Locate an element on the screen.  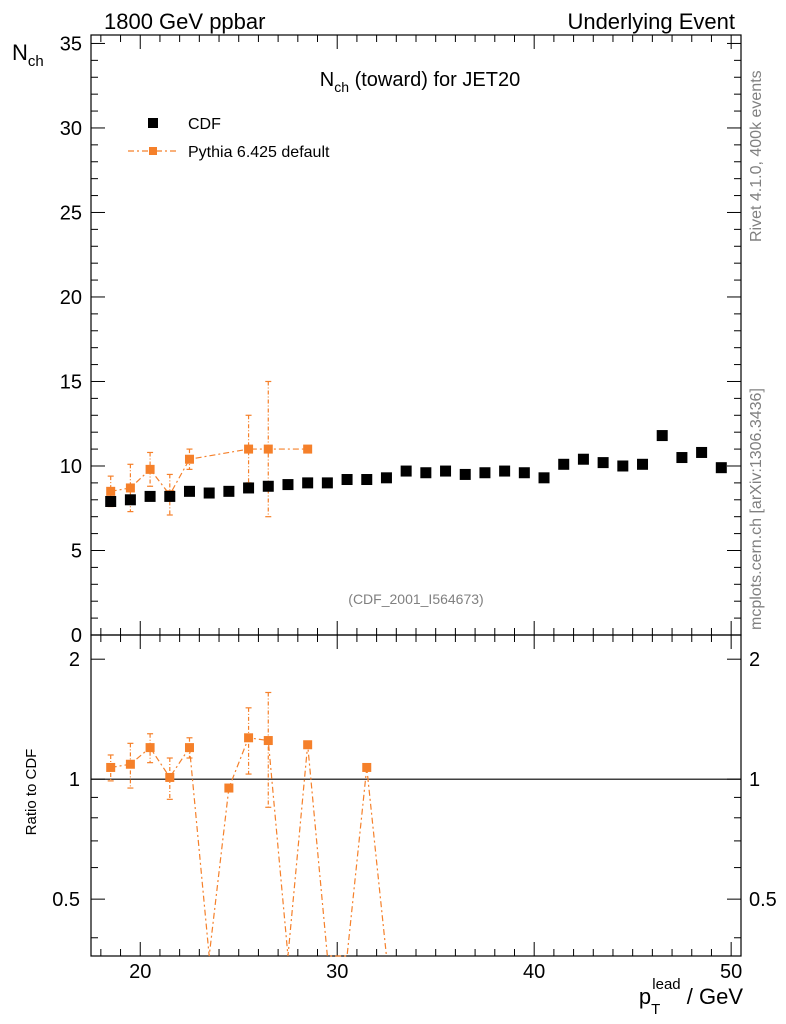
x-axis-label: pTlead / GeV is located at coordinates (691, 997).